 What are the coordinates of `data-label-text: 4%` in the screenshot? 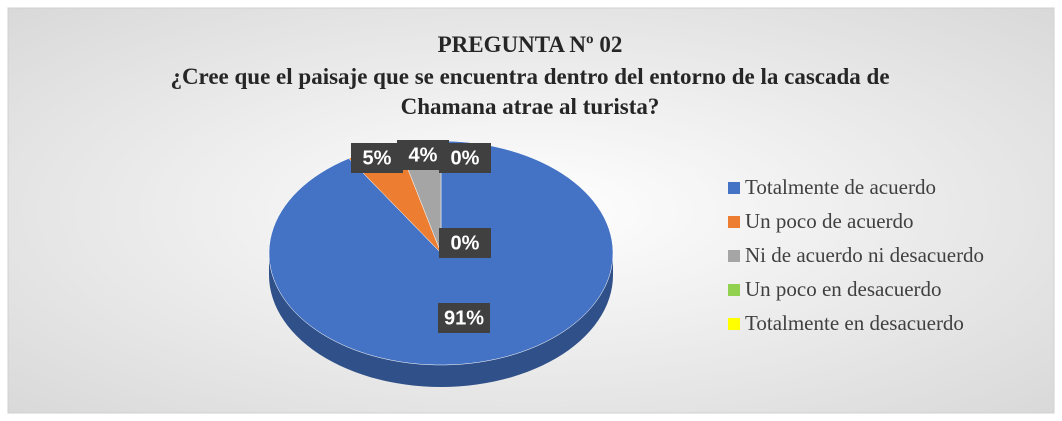 It's located at (423, 155).